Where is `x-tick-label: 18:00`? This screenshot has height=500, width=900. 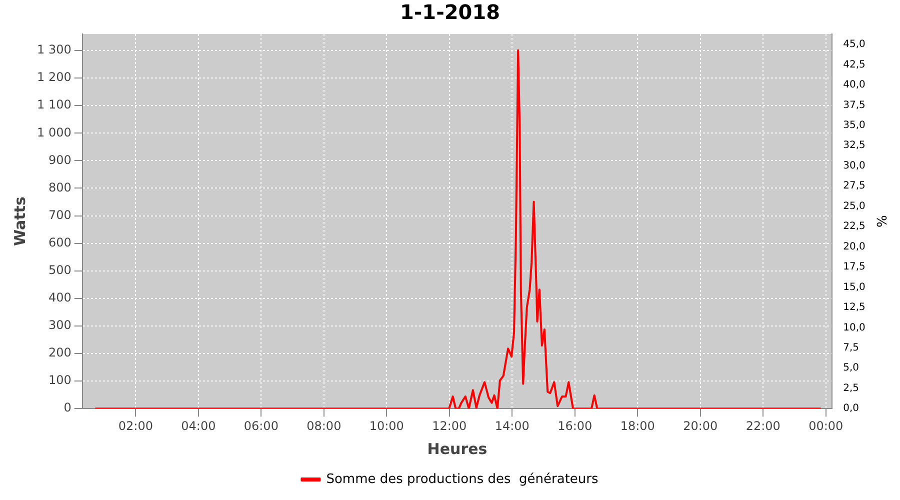
x-tick-label: 18:00 is located at coordinates (637, 425).